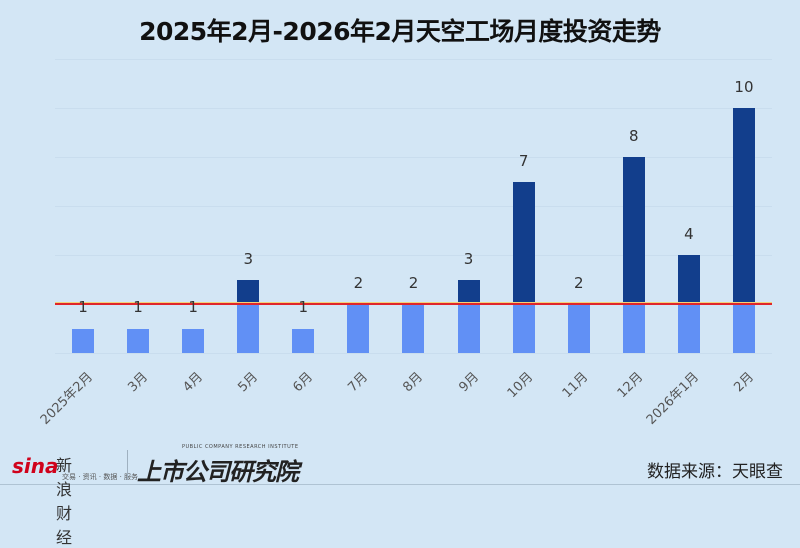 Image resolution: width=800 pixels, height=548 pixels. What do you see at coordinates (413, 382) in the screenshot?
I see `x-axis-label: 8月` at bounding box center [413, 382].